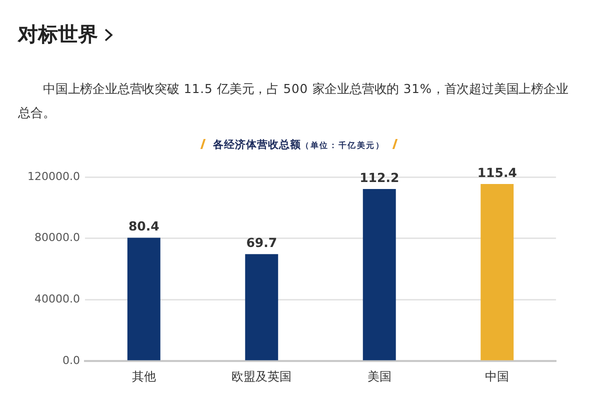 Image resolution: width=598 pixels, height=400 pixels. I want to click on annotation: 80.4, so click(144, 226).